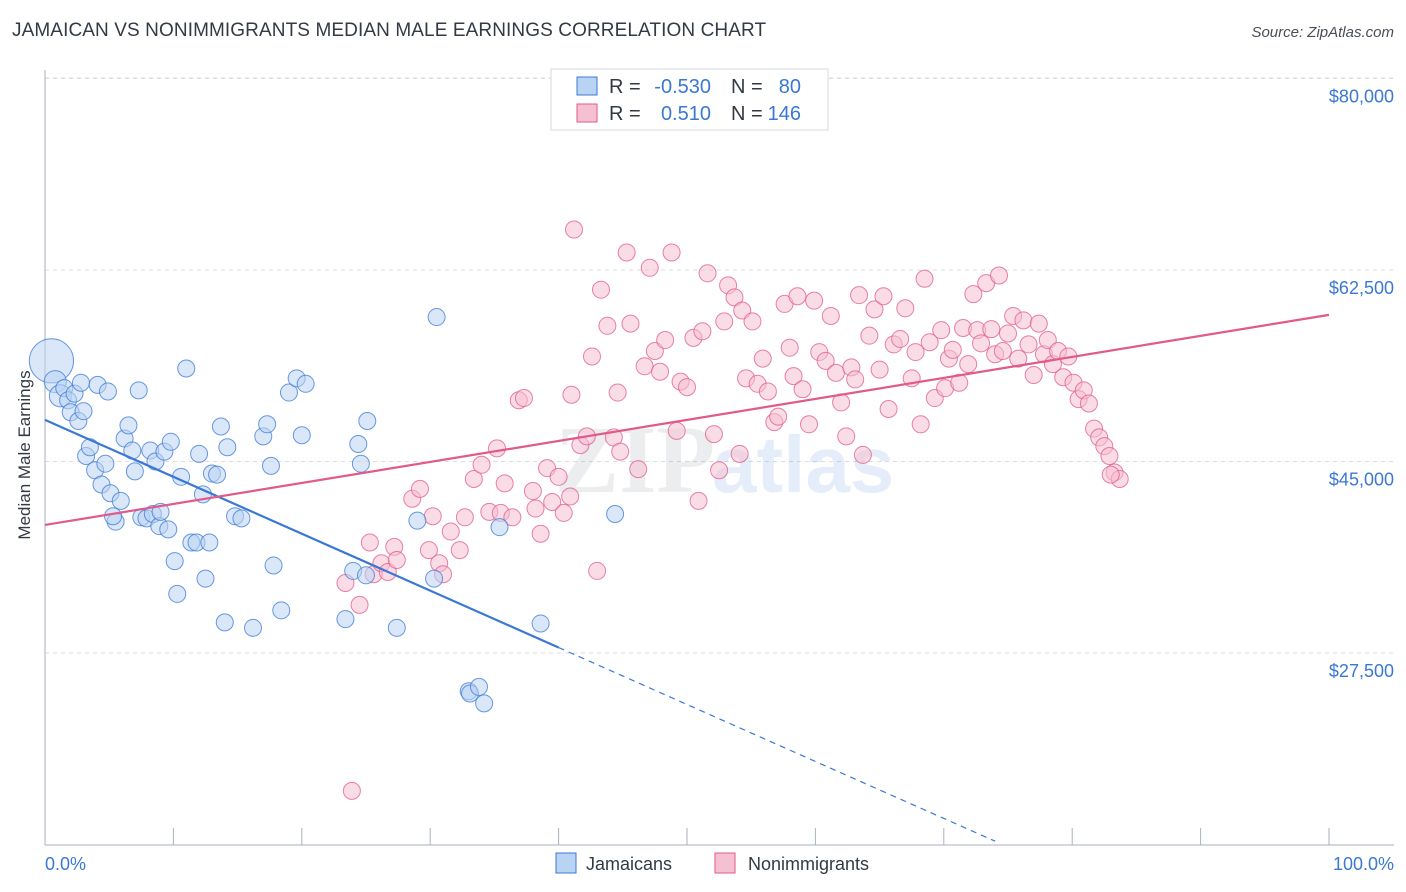 This screenshot has width=1406, height=892. Describe the element at coordinates (24, 454) in the screenshot. I see `y-axis-label: Median Male Earnings` at that location.